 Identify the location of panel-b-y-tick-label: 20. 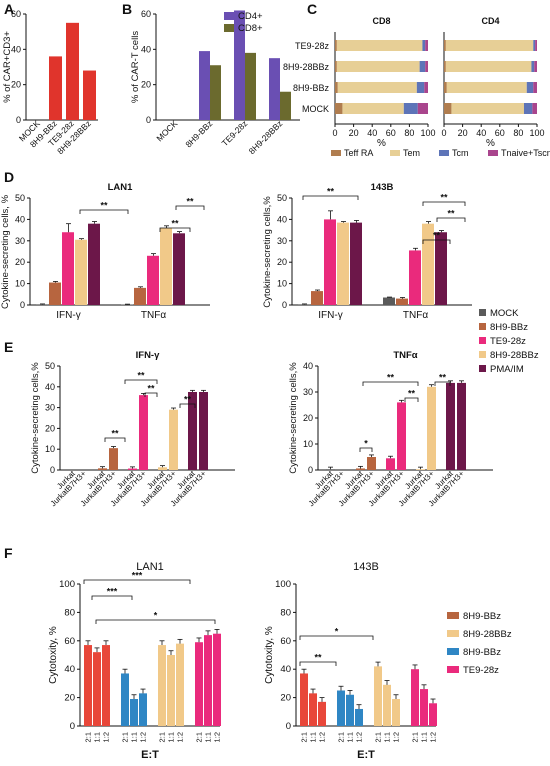
(146, 85).